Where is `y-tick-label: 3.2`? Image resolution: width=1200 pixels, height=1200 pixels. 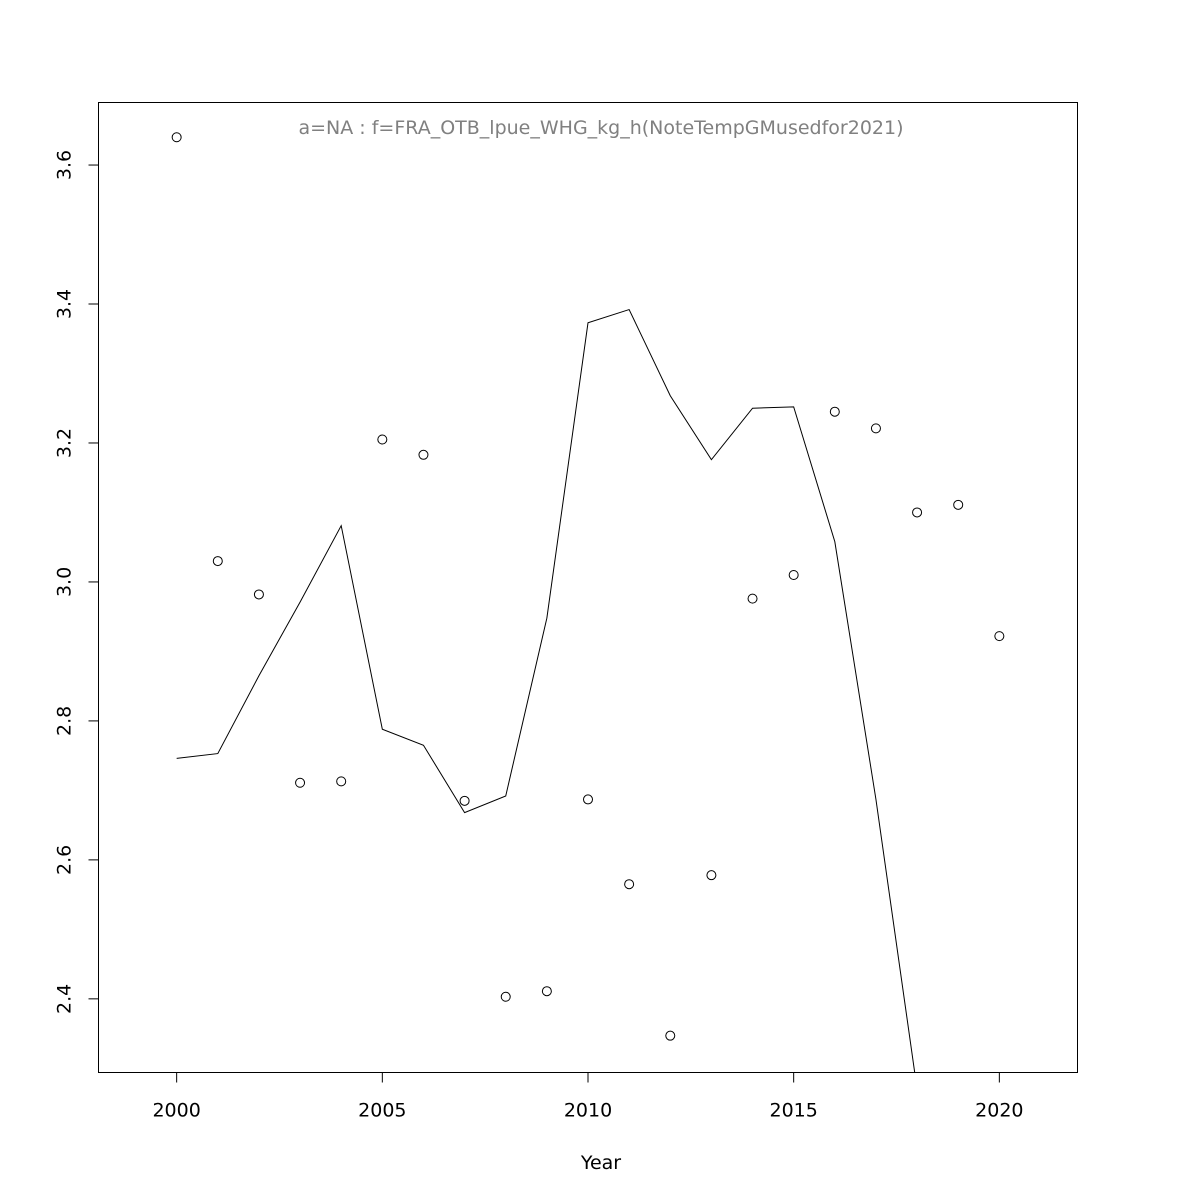 y-tick-label: 3.2 is located at coordinates (65, 443).